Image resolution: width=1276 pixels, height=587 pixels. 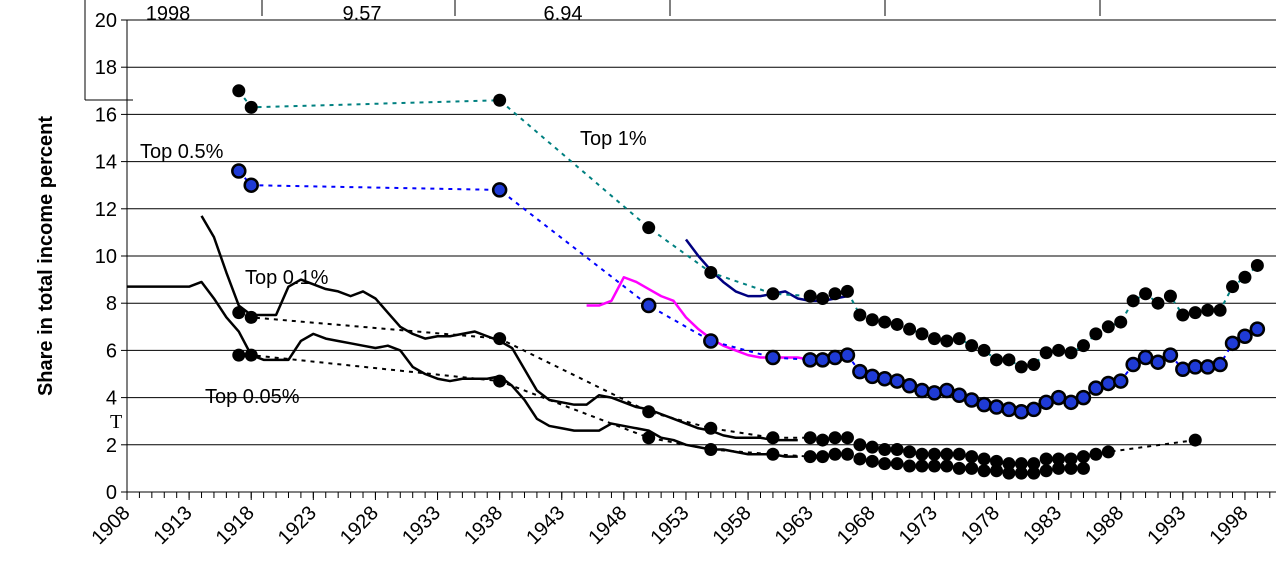 What do you see at coordinates (111, 493) in the screenshot?
I see `y-tick-label: 0` at bounding box center [111, 493].